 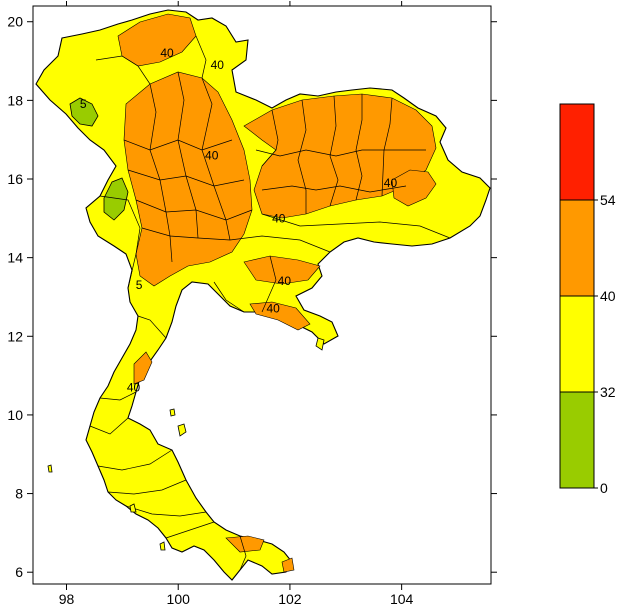 I want to click on y-tick-label: 6, so click(x=19, y=572).